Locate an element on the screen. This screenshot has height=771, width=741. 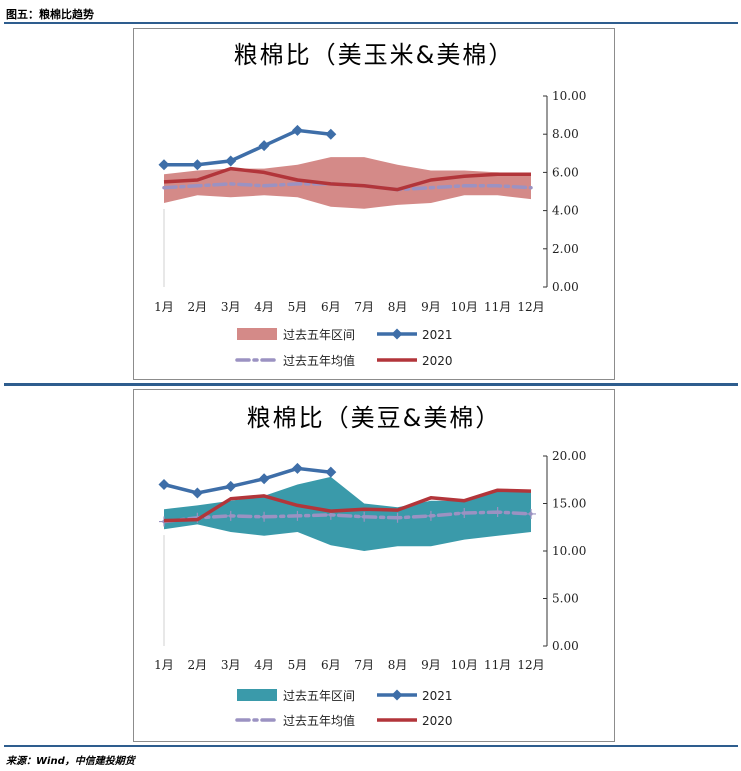
y-tick-label: 6.00 is located at coordinates (565, 172).